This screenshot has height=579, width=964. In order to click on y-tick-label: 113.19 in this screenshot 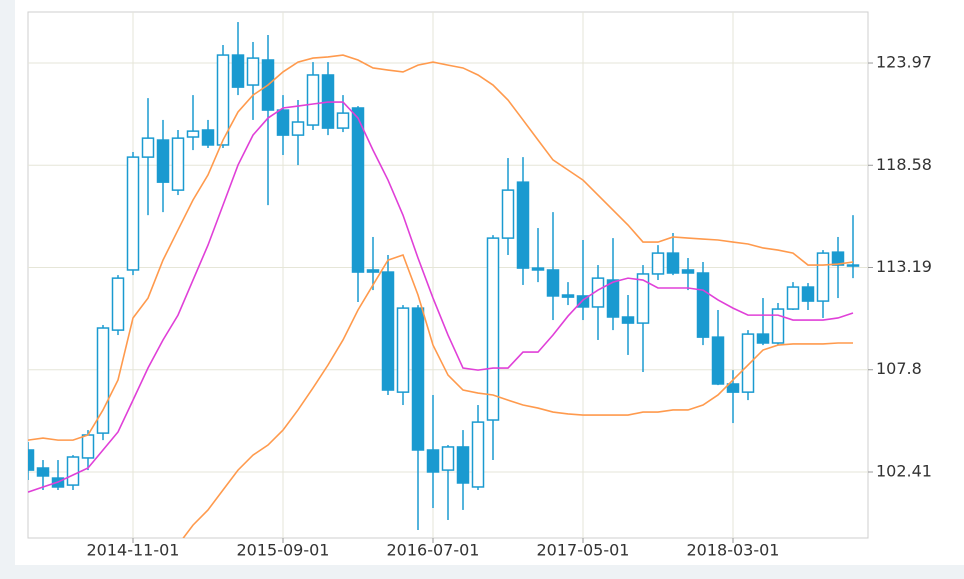, I will do `click(904, 266)`.